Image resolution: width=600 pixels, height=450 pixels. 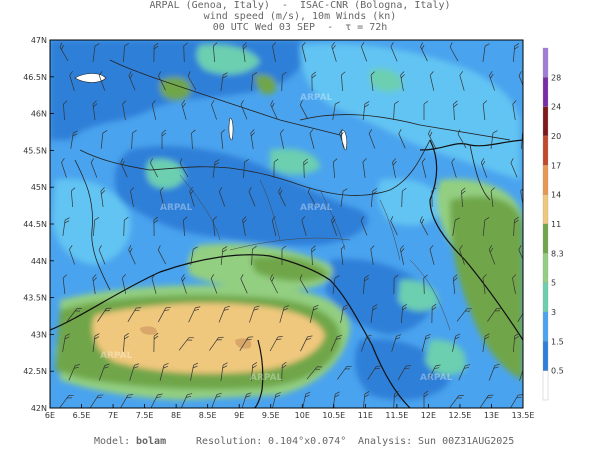 What do you see at coordinates (39, 187) in the screenshot?
I see `lat-tick-label: 45N` at bounding box center [39, 187].